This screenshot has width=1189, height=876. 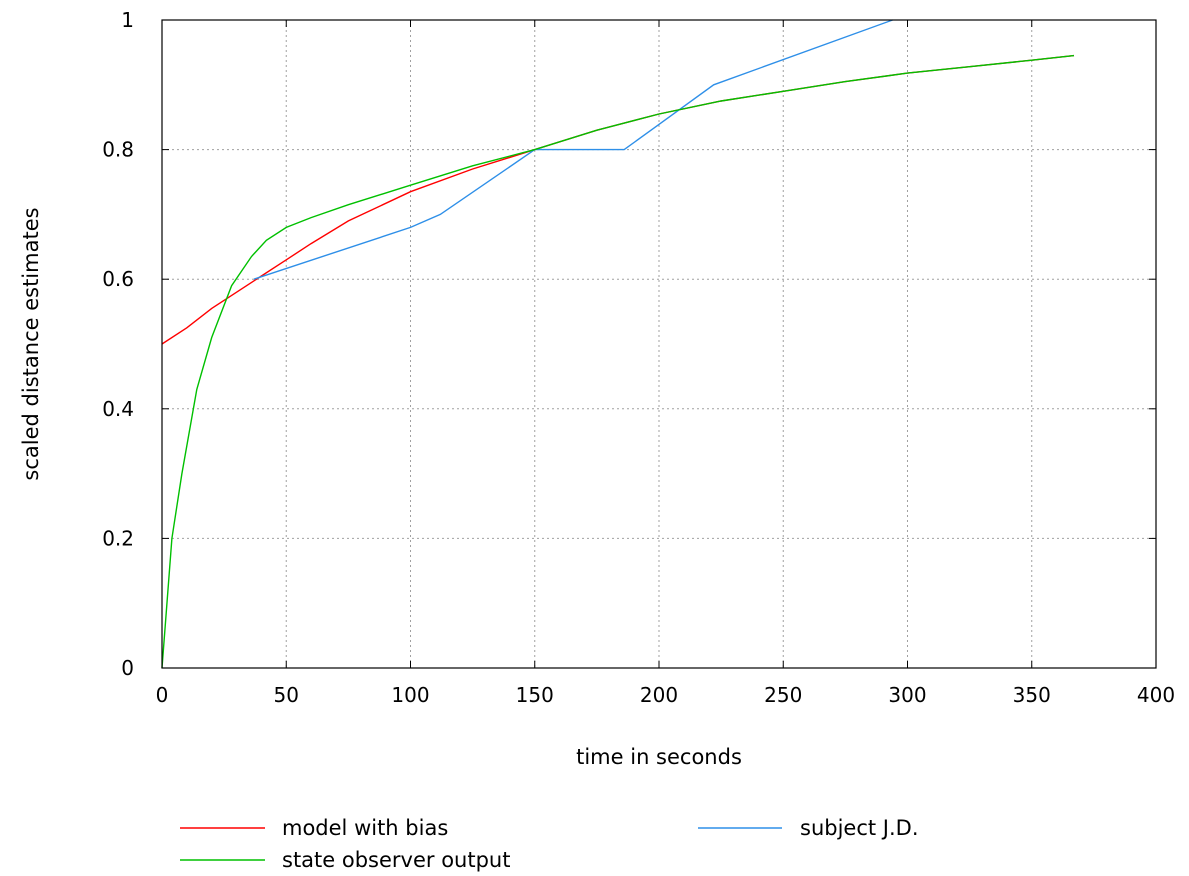 What do you see at coordinates (659, 757) in the screenshot?
I see `x-axis-label: time in seconds` at bounding box center [659, 757].